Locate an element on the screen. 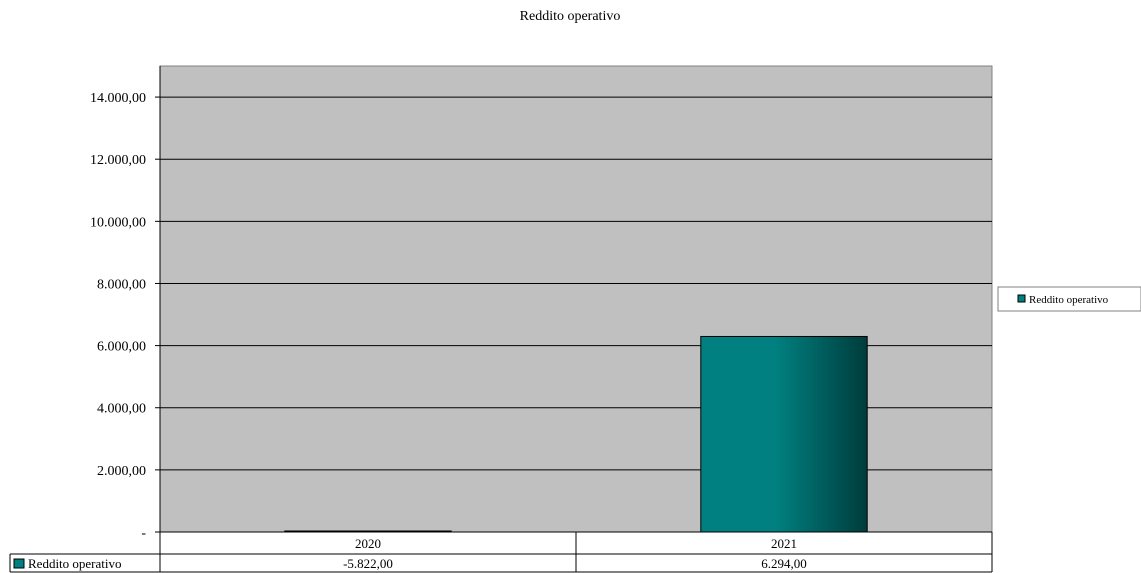 This screenshot has width=1141, height=573. legend: Reddito operativo is located at coordinates (1069, 299).